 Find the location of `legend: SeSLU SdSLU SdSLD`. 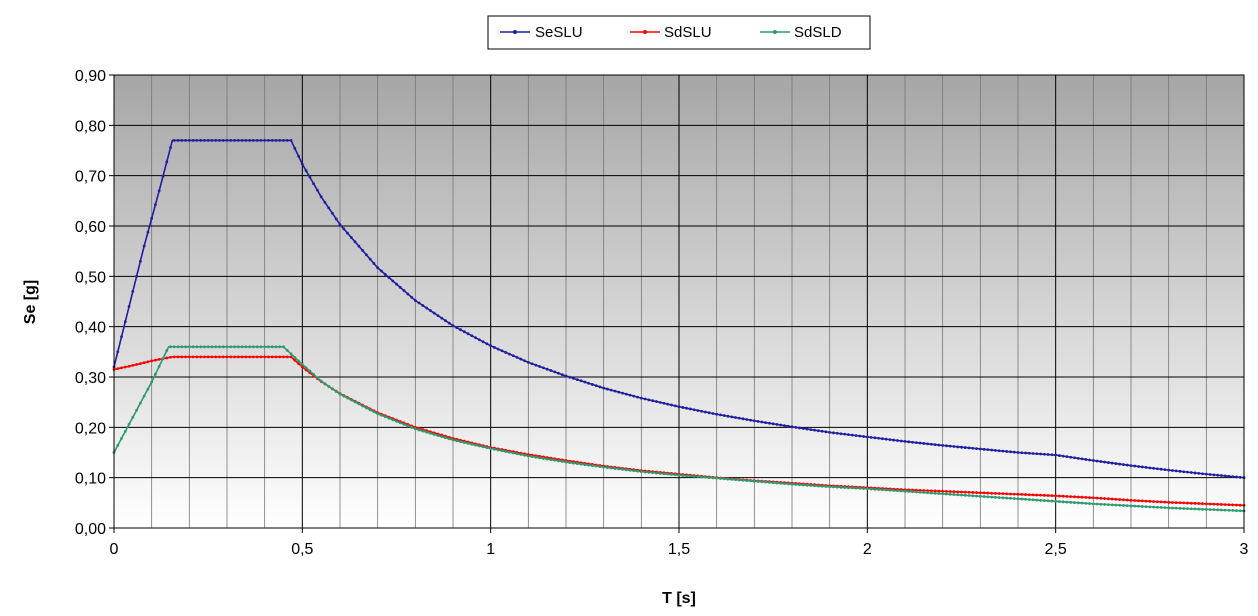

legend: SeSLU SdSLU SdSLD is located at coordinates (679, 32).